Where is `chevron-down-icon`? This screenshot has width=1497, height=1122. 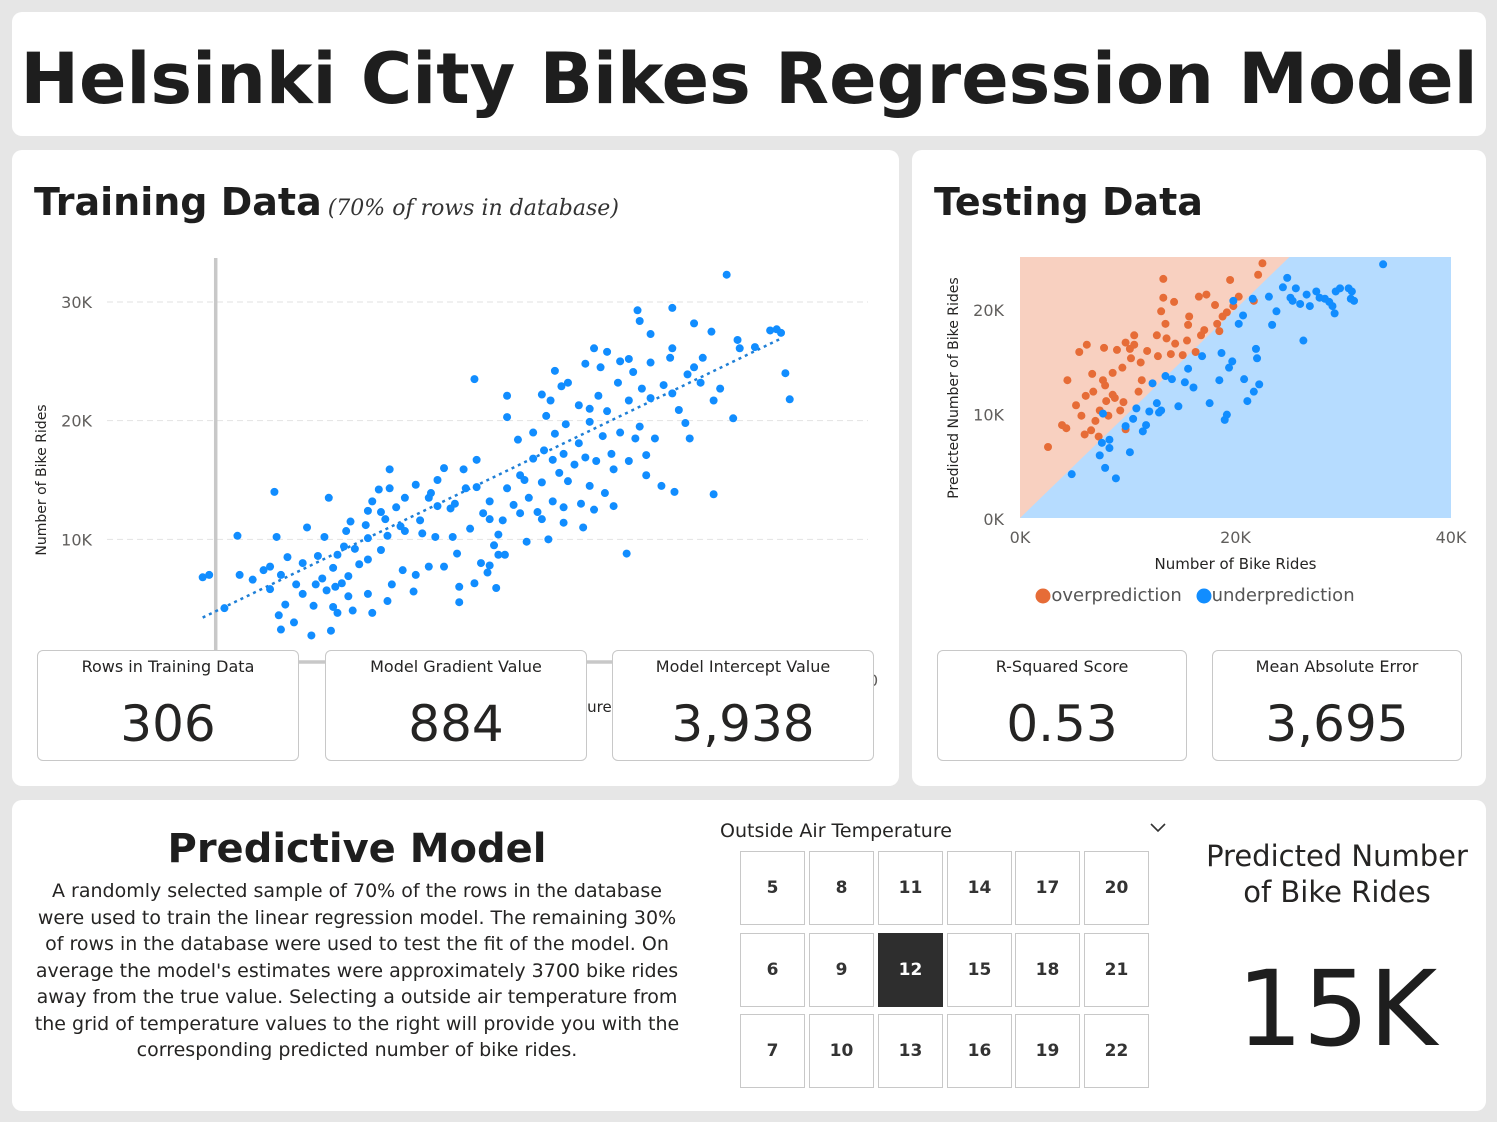 chevron-down-icon is located at coordinates (1158, 828).